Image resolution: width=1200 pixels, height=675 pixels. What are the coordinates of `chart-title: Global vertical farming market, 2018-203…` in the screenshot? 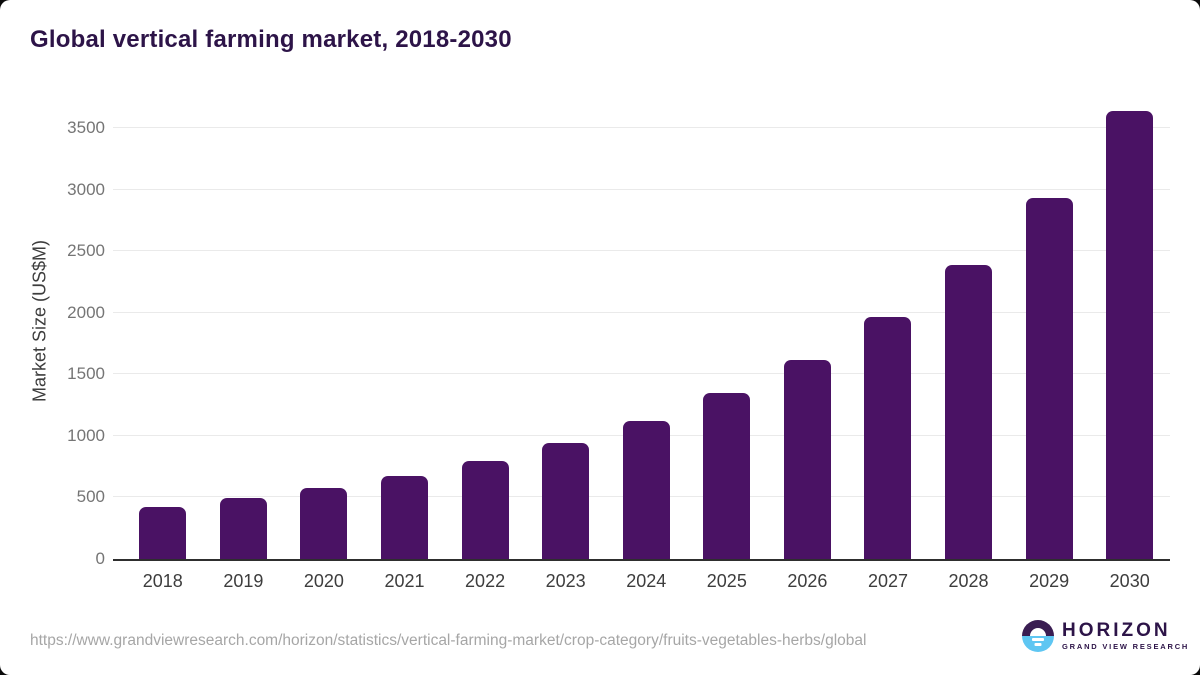 It's located at (271, 39).